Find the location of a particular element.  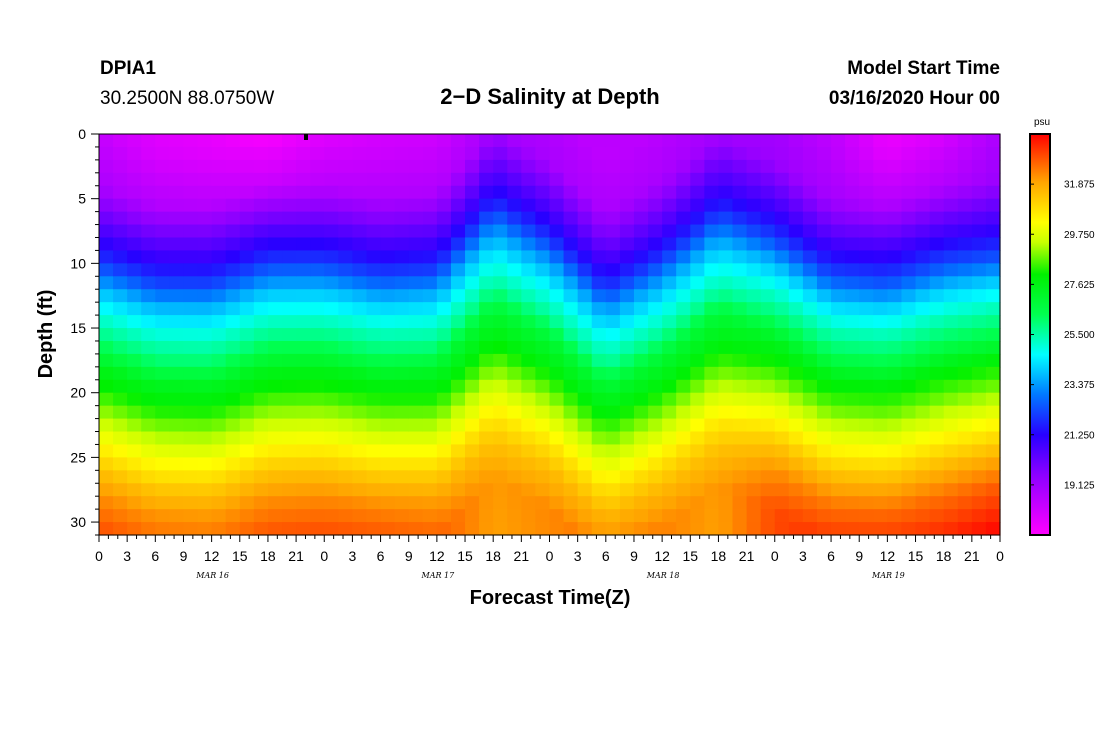

x-tick-label: 21 is located at coordinates (296, 556).